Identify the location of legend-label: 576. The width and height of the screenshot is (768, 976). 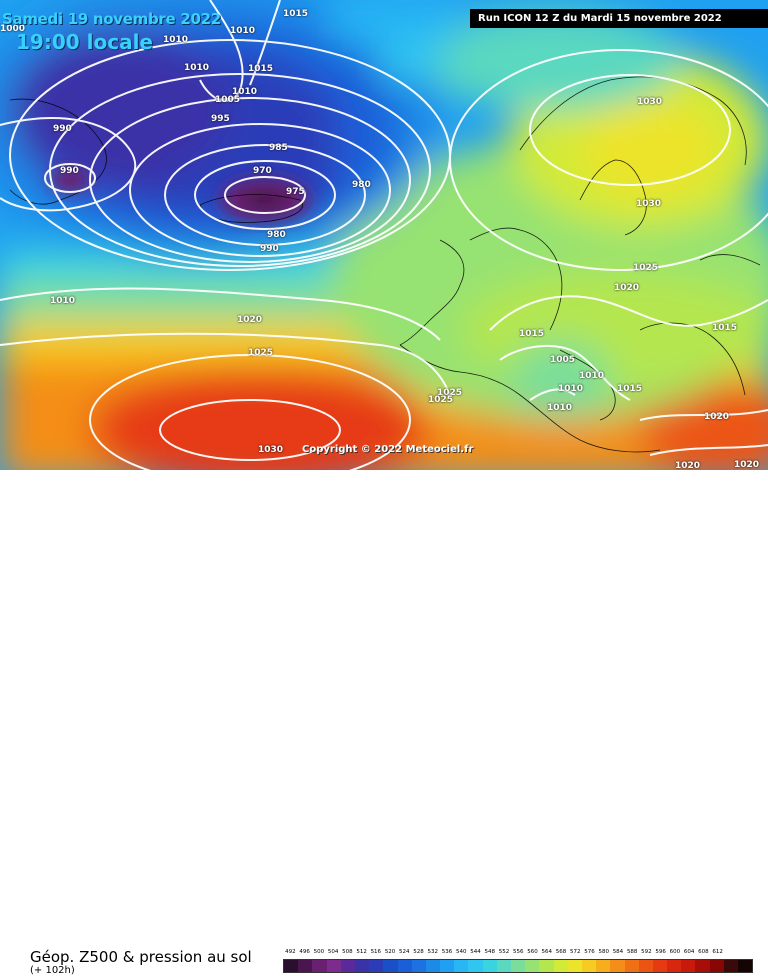
(589, 952).